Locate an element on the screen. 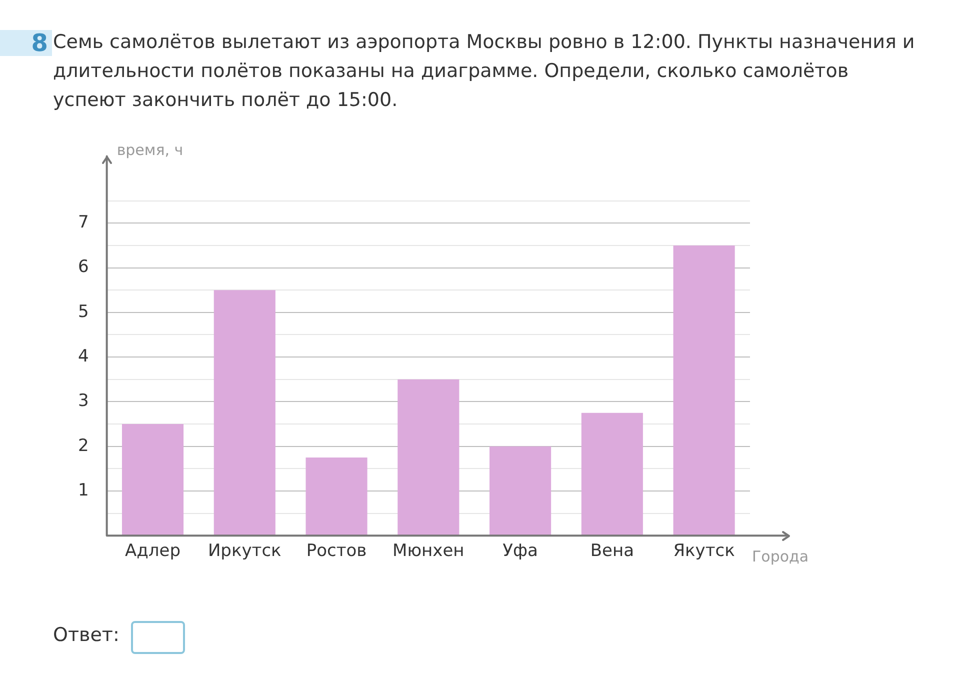 The width and height of the screenshot is (958, 692). x-tick-label: Уфа is located at coordinates (520, 551).